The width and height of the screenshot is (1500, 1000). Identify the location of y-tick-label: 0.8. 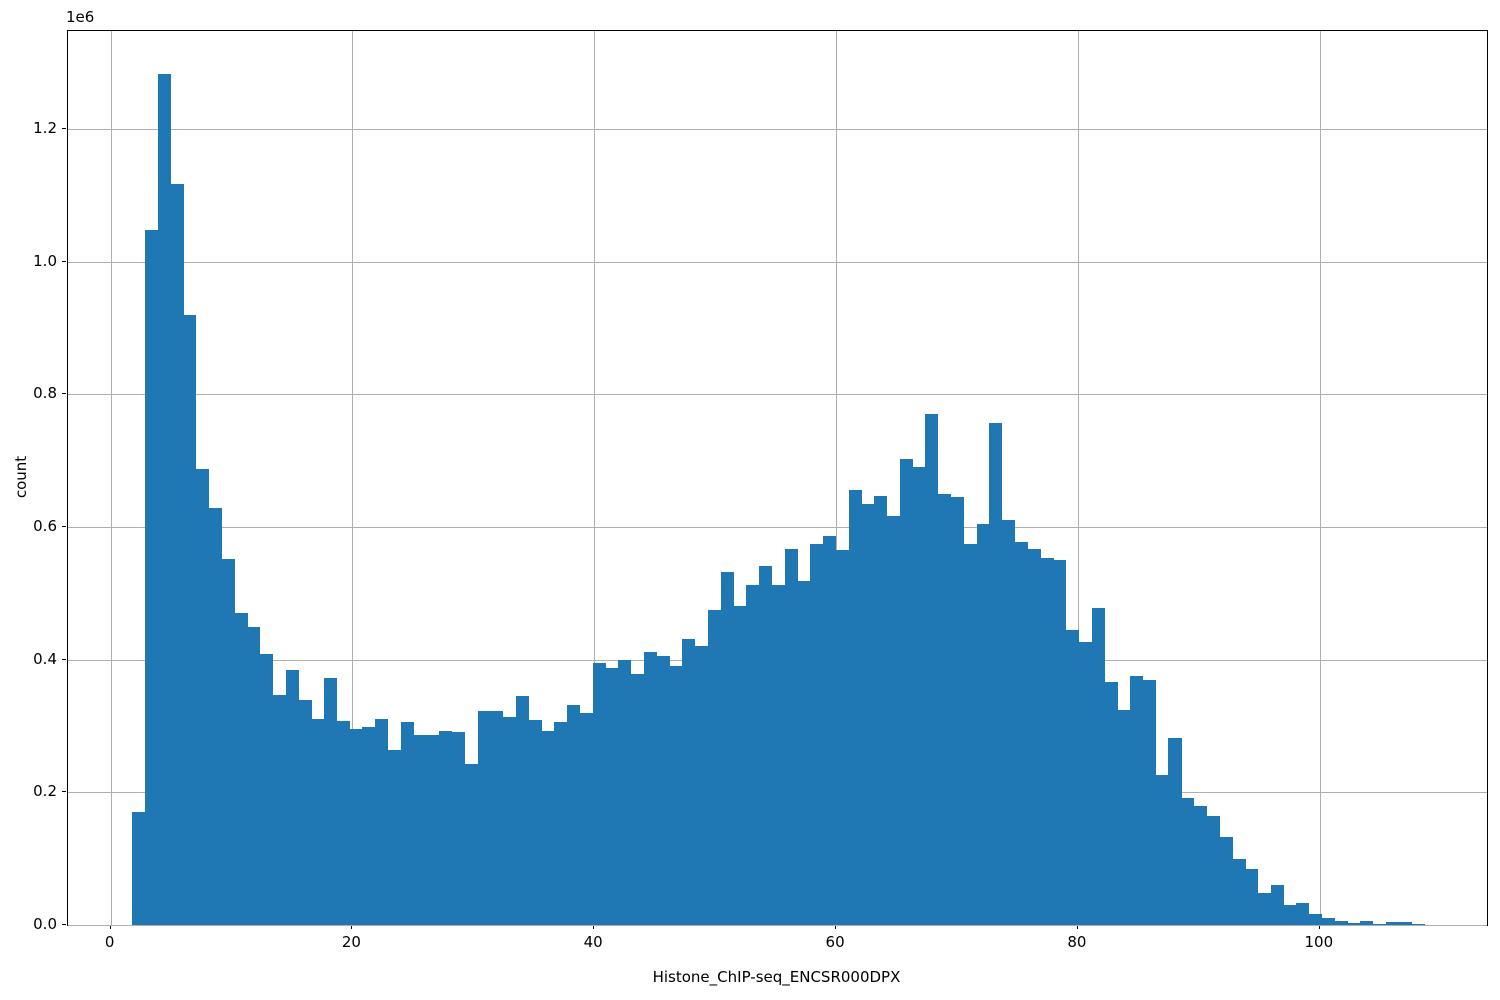
(45, 393).